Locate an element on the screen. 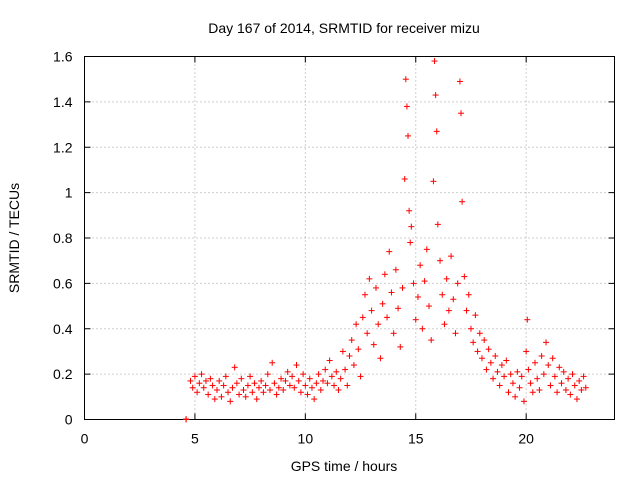 The width and height of the screenshot is (640, 480). x-tick-label: 0 is located at coordinates (85, 439).